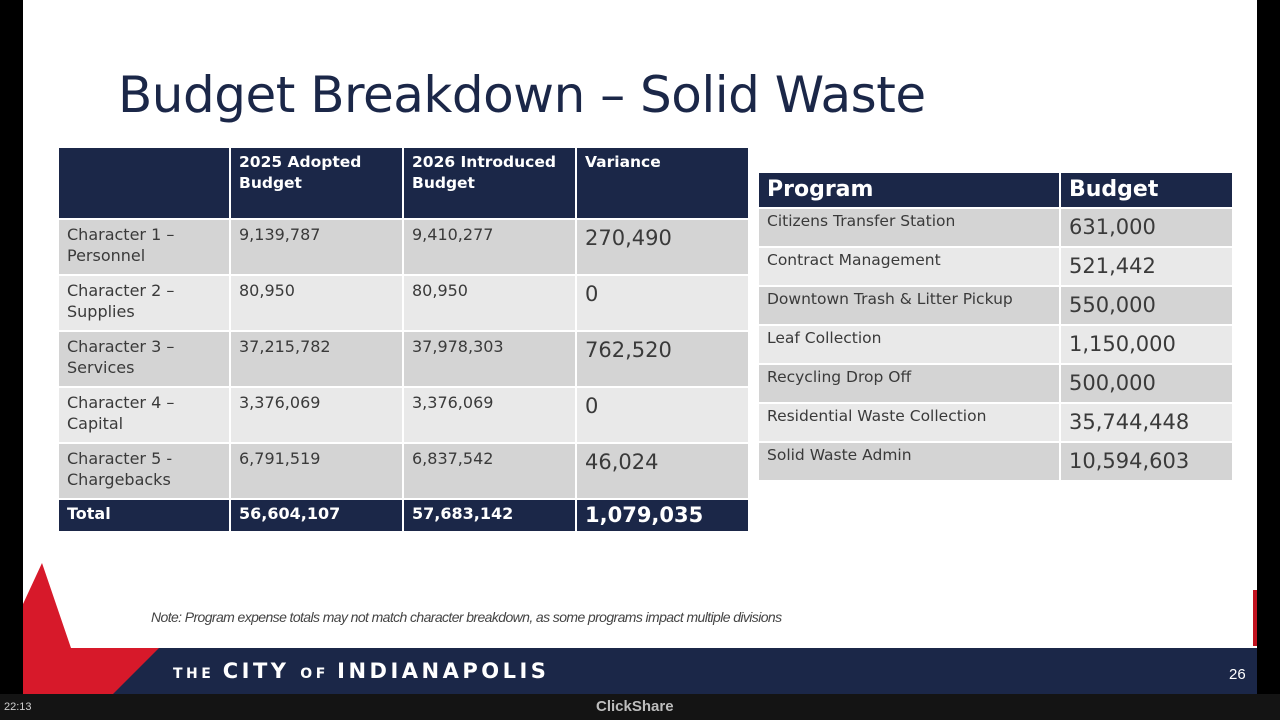 Image resolution: width=1280 pixels, height=720 pixels. I want to click on table-row: Citizens Transfer Station 631,000, so click(995, 227).